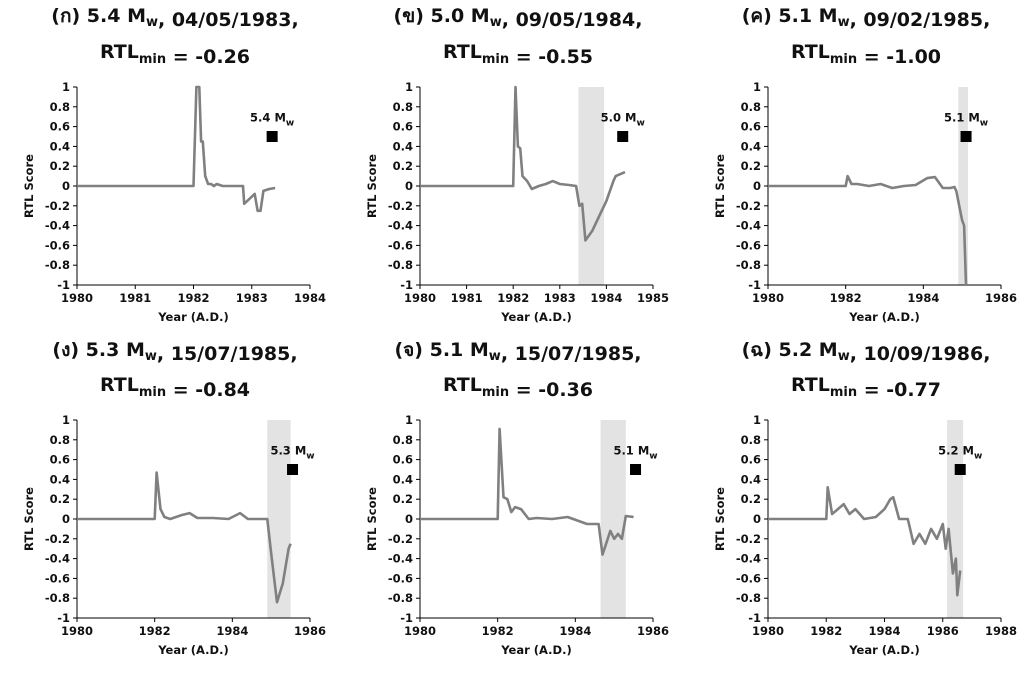 Image resolution: width=1024 pixels, height=689 pixels. What do you see at coordinates (653, 298) in the screenshot?
I see `x-tick-label: 1985` at bounding box center [653, 298].